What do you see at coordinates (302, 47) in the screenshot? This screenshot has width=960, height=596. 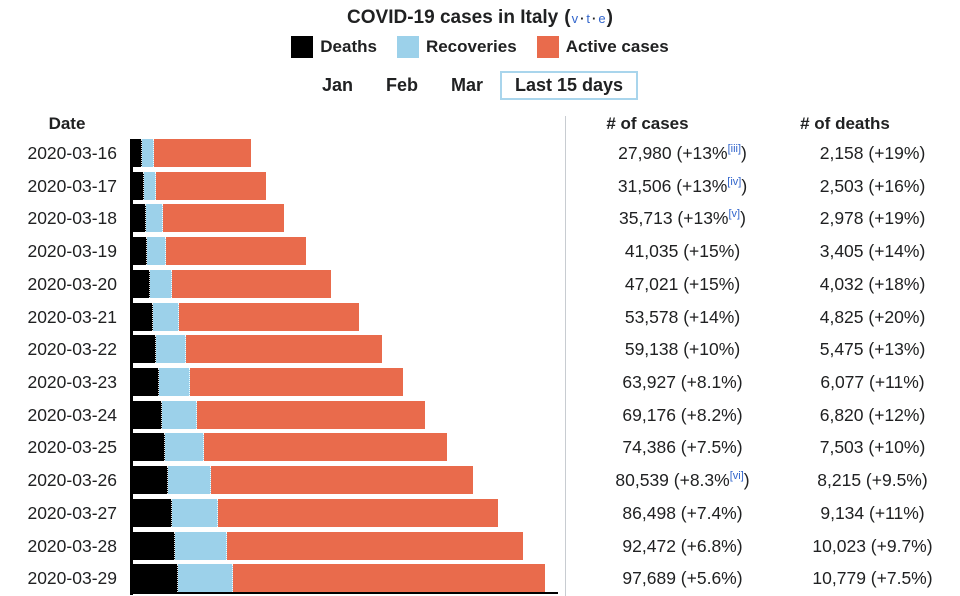 I see `deaths-swatch-icon` at bounding box center [302, 47].